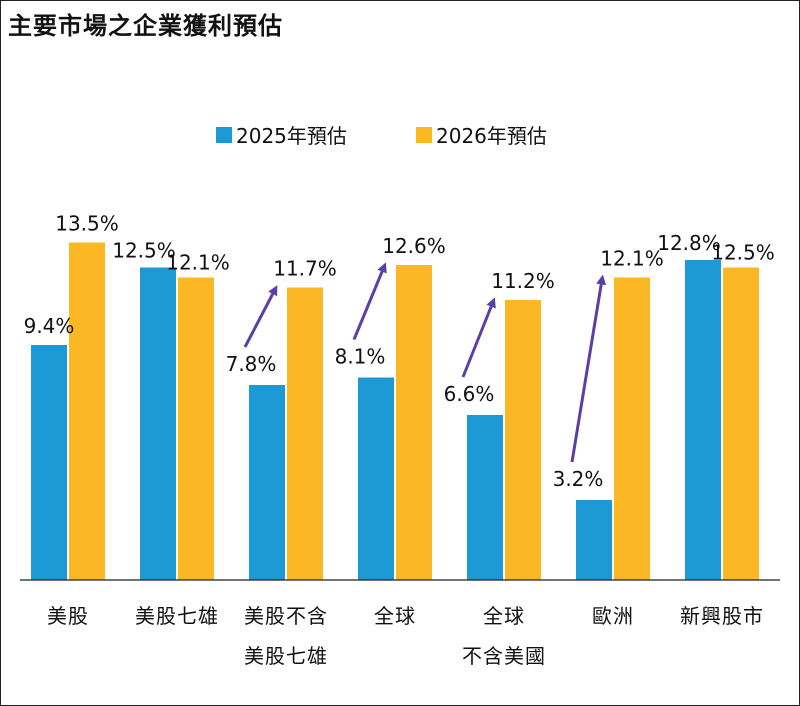 This screenshot has height=706, width=800. What do you see at coordinates (613, 616) in the screenshot?
I see `category-label: 歐洲` at bounding box center [613, 616].